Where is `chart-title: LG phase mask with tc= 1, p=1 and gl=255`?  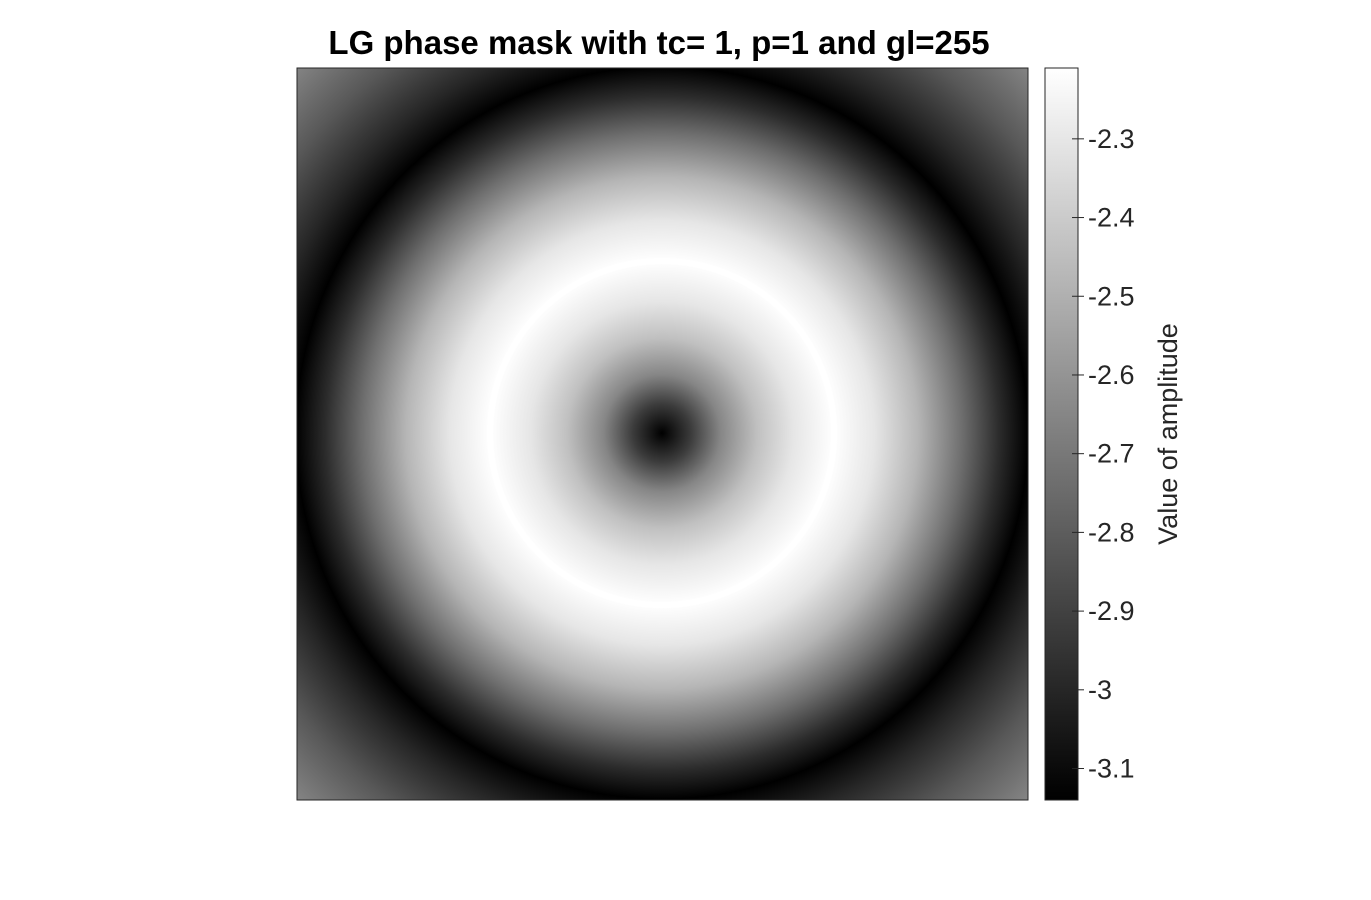
chart-title: LG phase mask with tc= 1, p=1 and gl=255 is located at coordinates (658, 42).